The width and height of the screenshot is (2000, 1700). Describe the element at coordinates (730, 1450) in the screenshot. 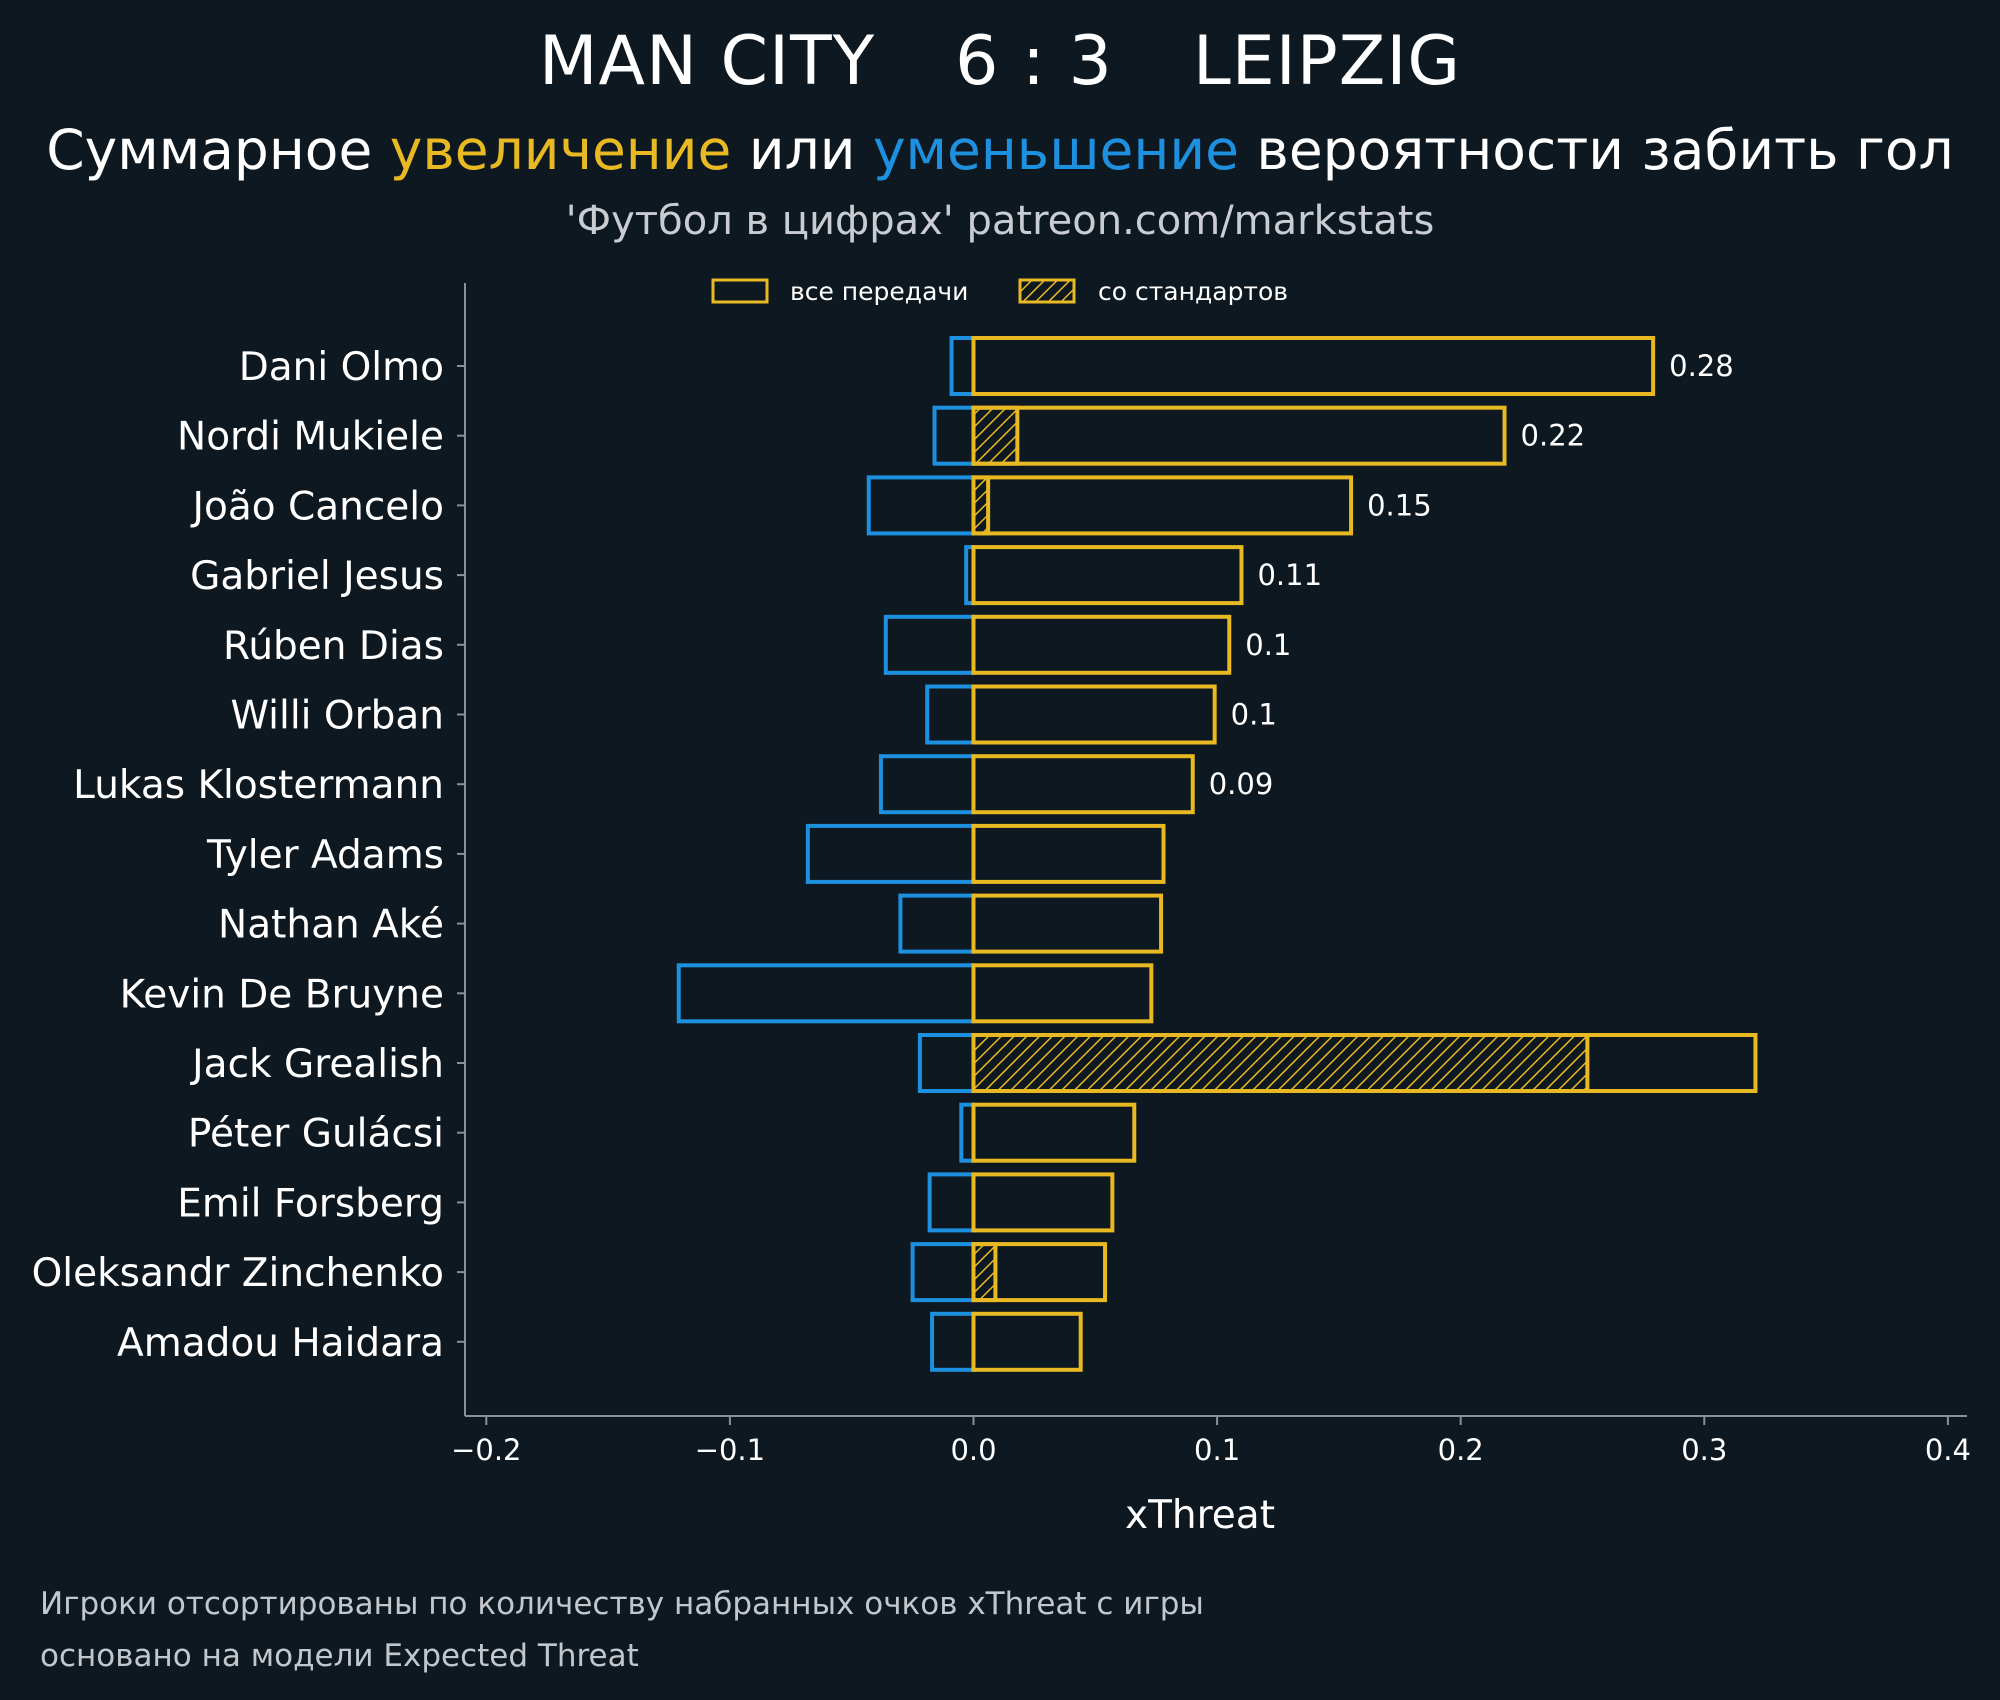

I see `x-tick-label: −0.1` at that location.